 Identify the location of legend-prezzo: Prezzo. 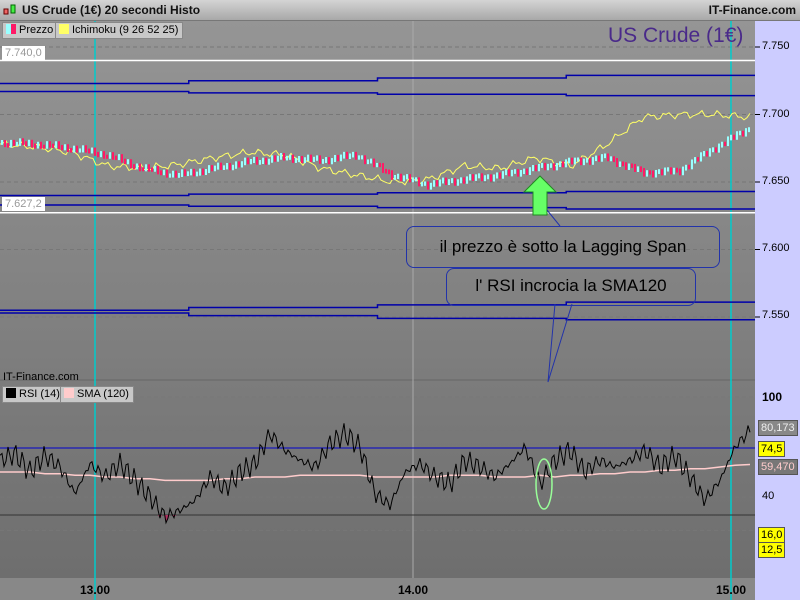
(30, 30).